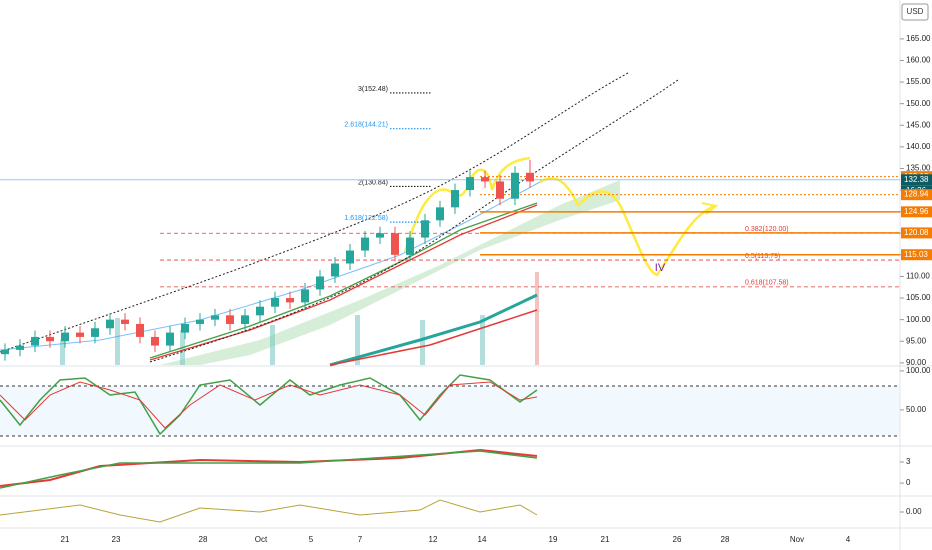 The height and width of the screenshot is (550, 932). I want to click on x-tick-label: Oct, so click(261, 539).